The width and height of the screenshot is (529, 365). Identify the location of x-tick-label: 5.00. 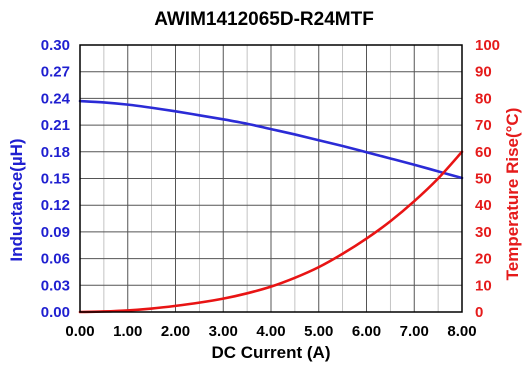
(318, 331).